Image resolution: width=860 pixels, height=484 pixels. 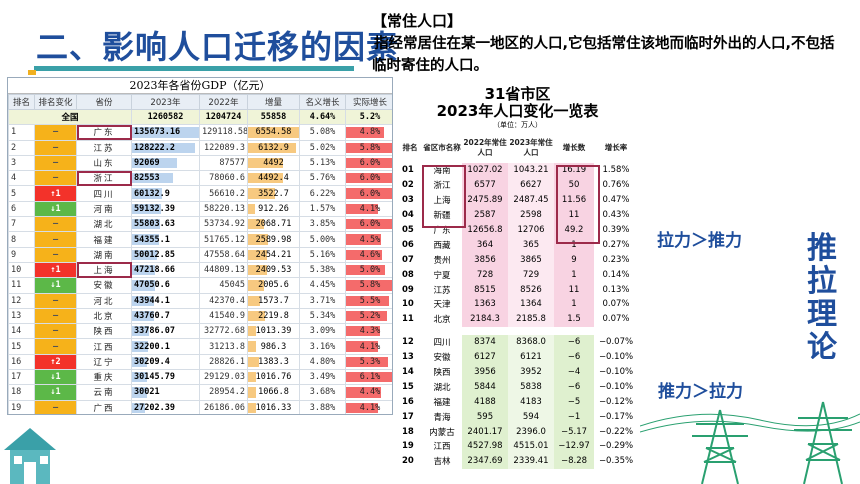 What do you see at coordinates (531, 446) in the screenshot?
I see `pop-p2023-cell: 4515.01` at bounding box center [531, 446].